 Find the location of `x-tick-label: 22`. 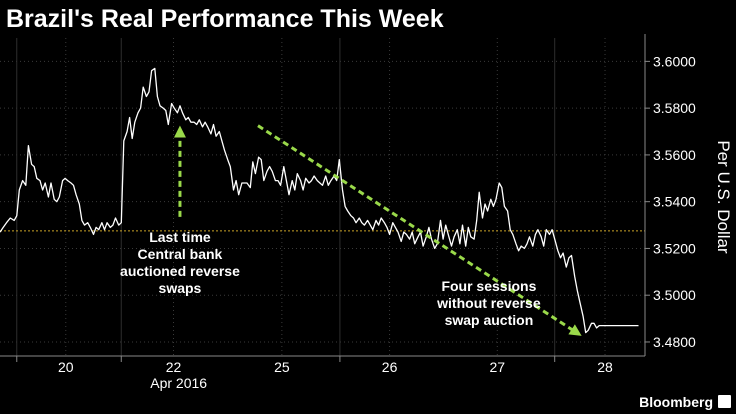

x-tick-label: 22 is located at coordinates (174, 367).